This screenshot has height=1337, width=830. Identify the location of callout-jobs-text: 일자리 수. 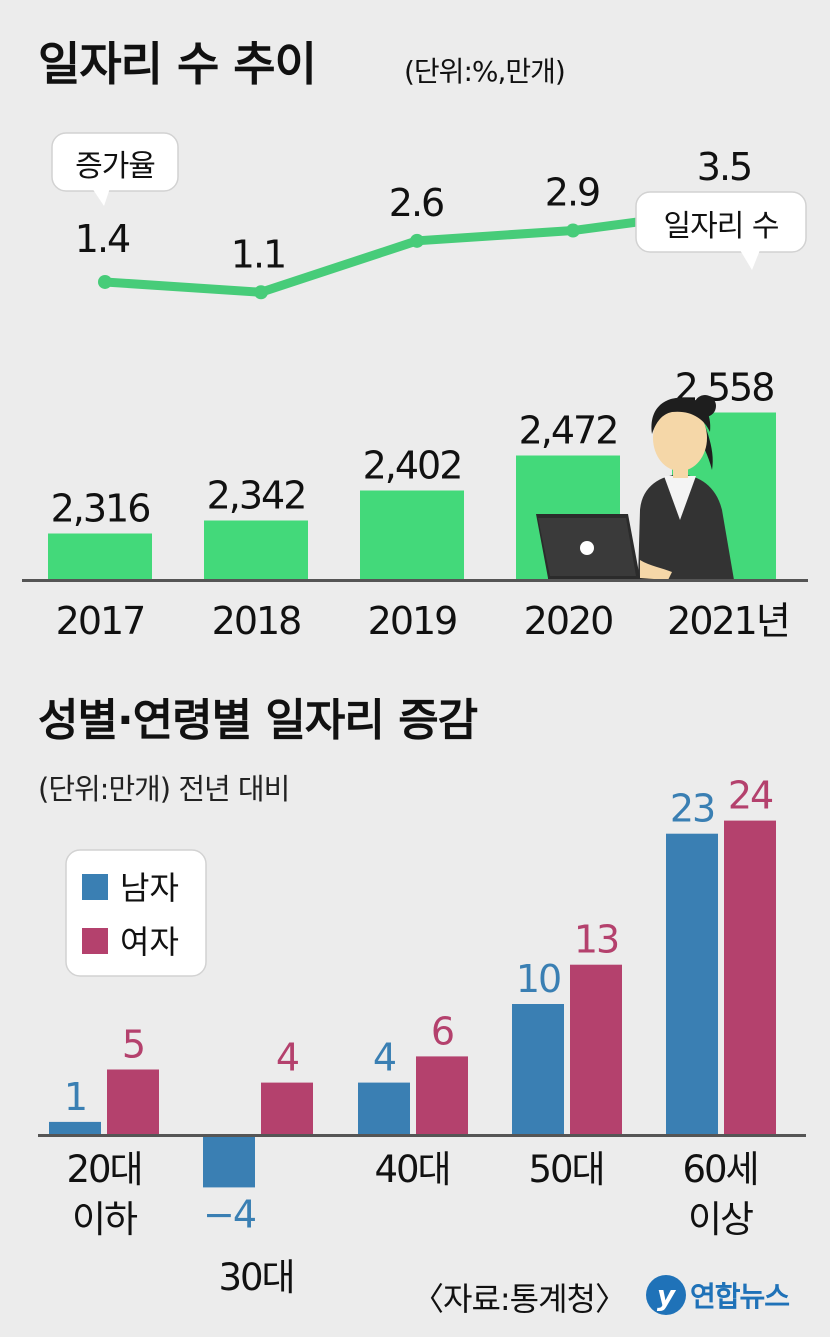
(721, 226).